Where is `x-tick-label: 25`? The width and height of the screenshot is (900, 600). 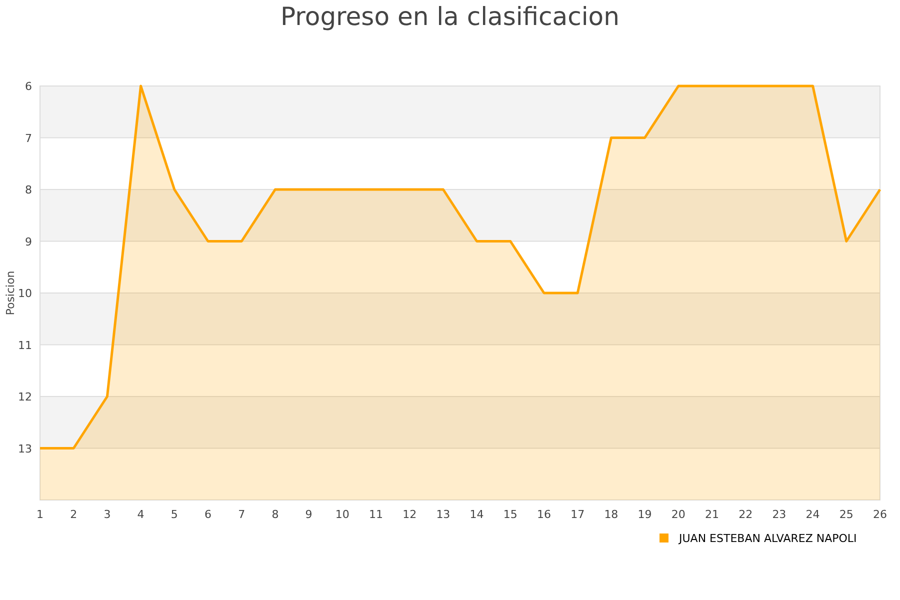 x-tick-label: 25 is located at coordinates (846, 514).